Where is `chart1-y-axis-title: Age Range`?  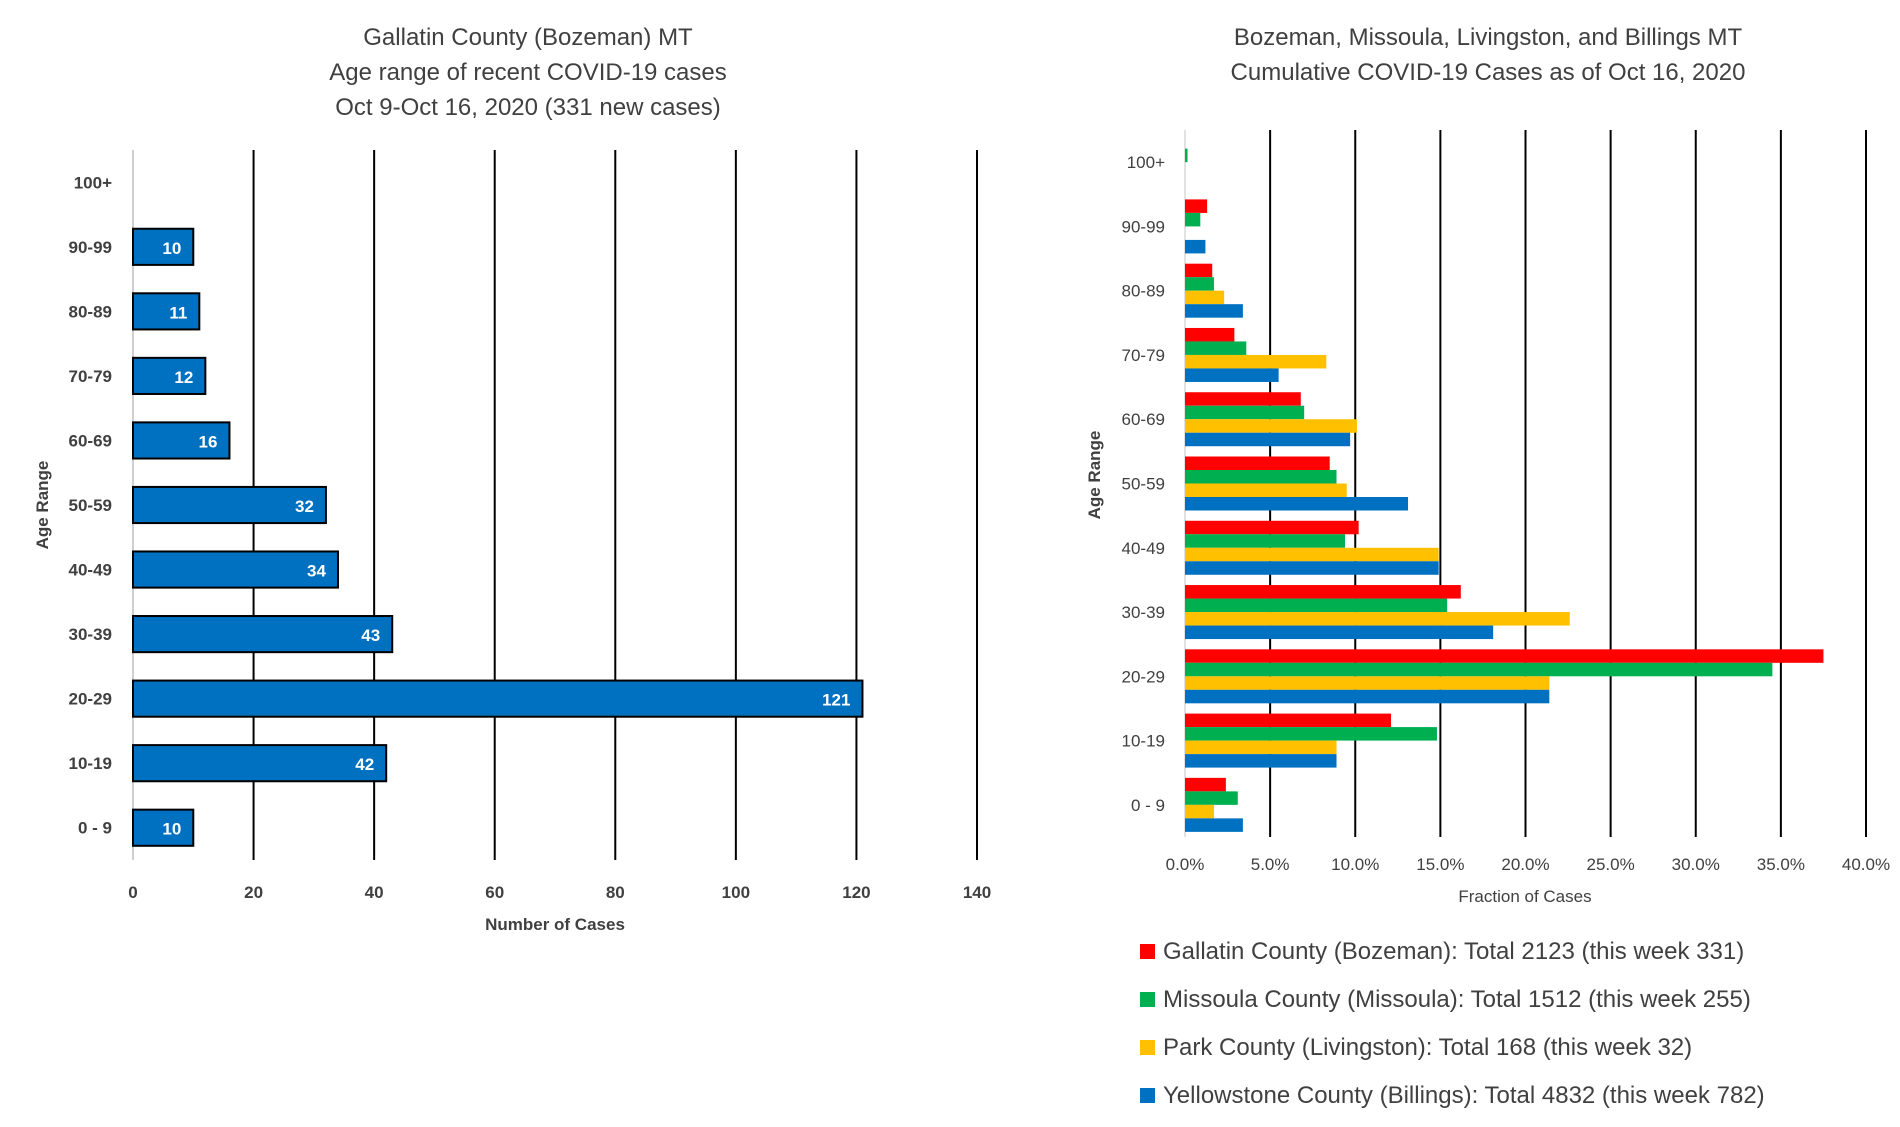 chart1-y-axis-title: Age Range is located at coordinates (42, 505).